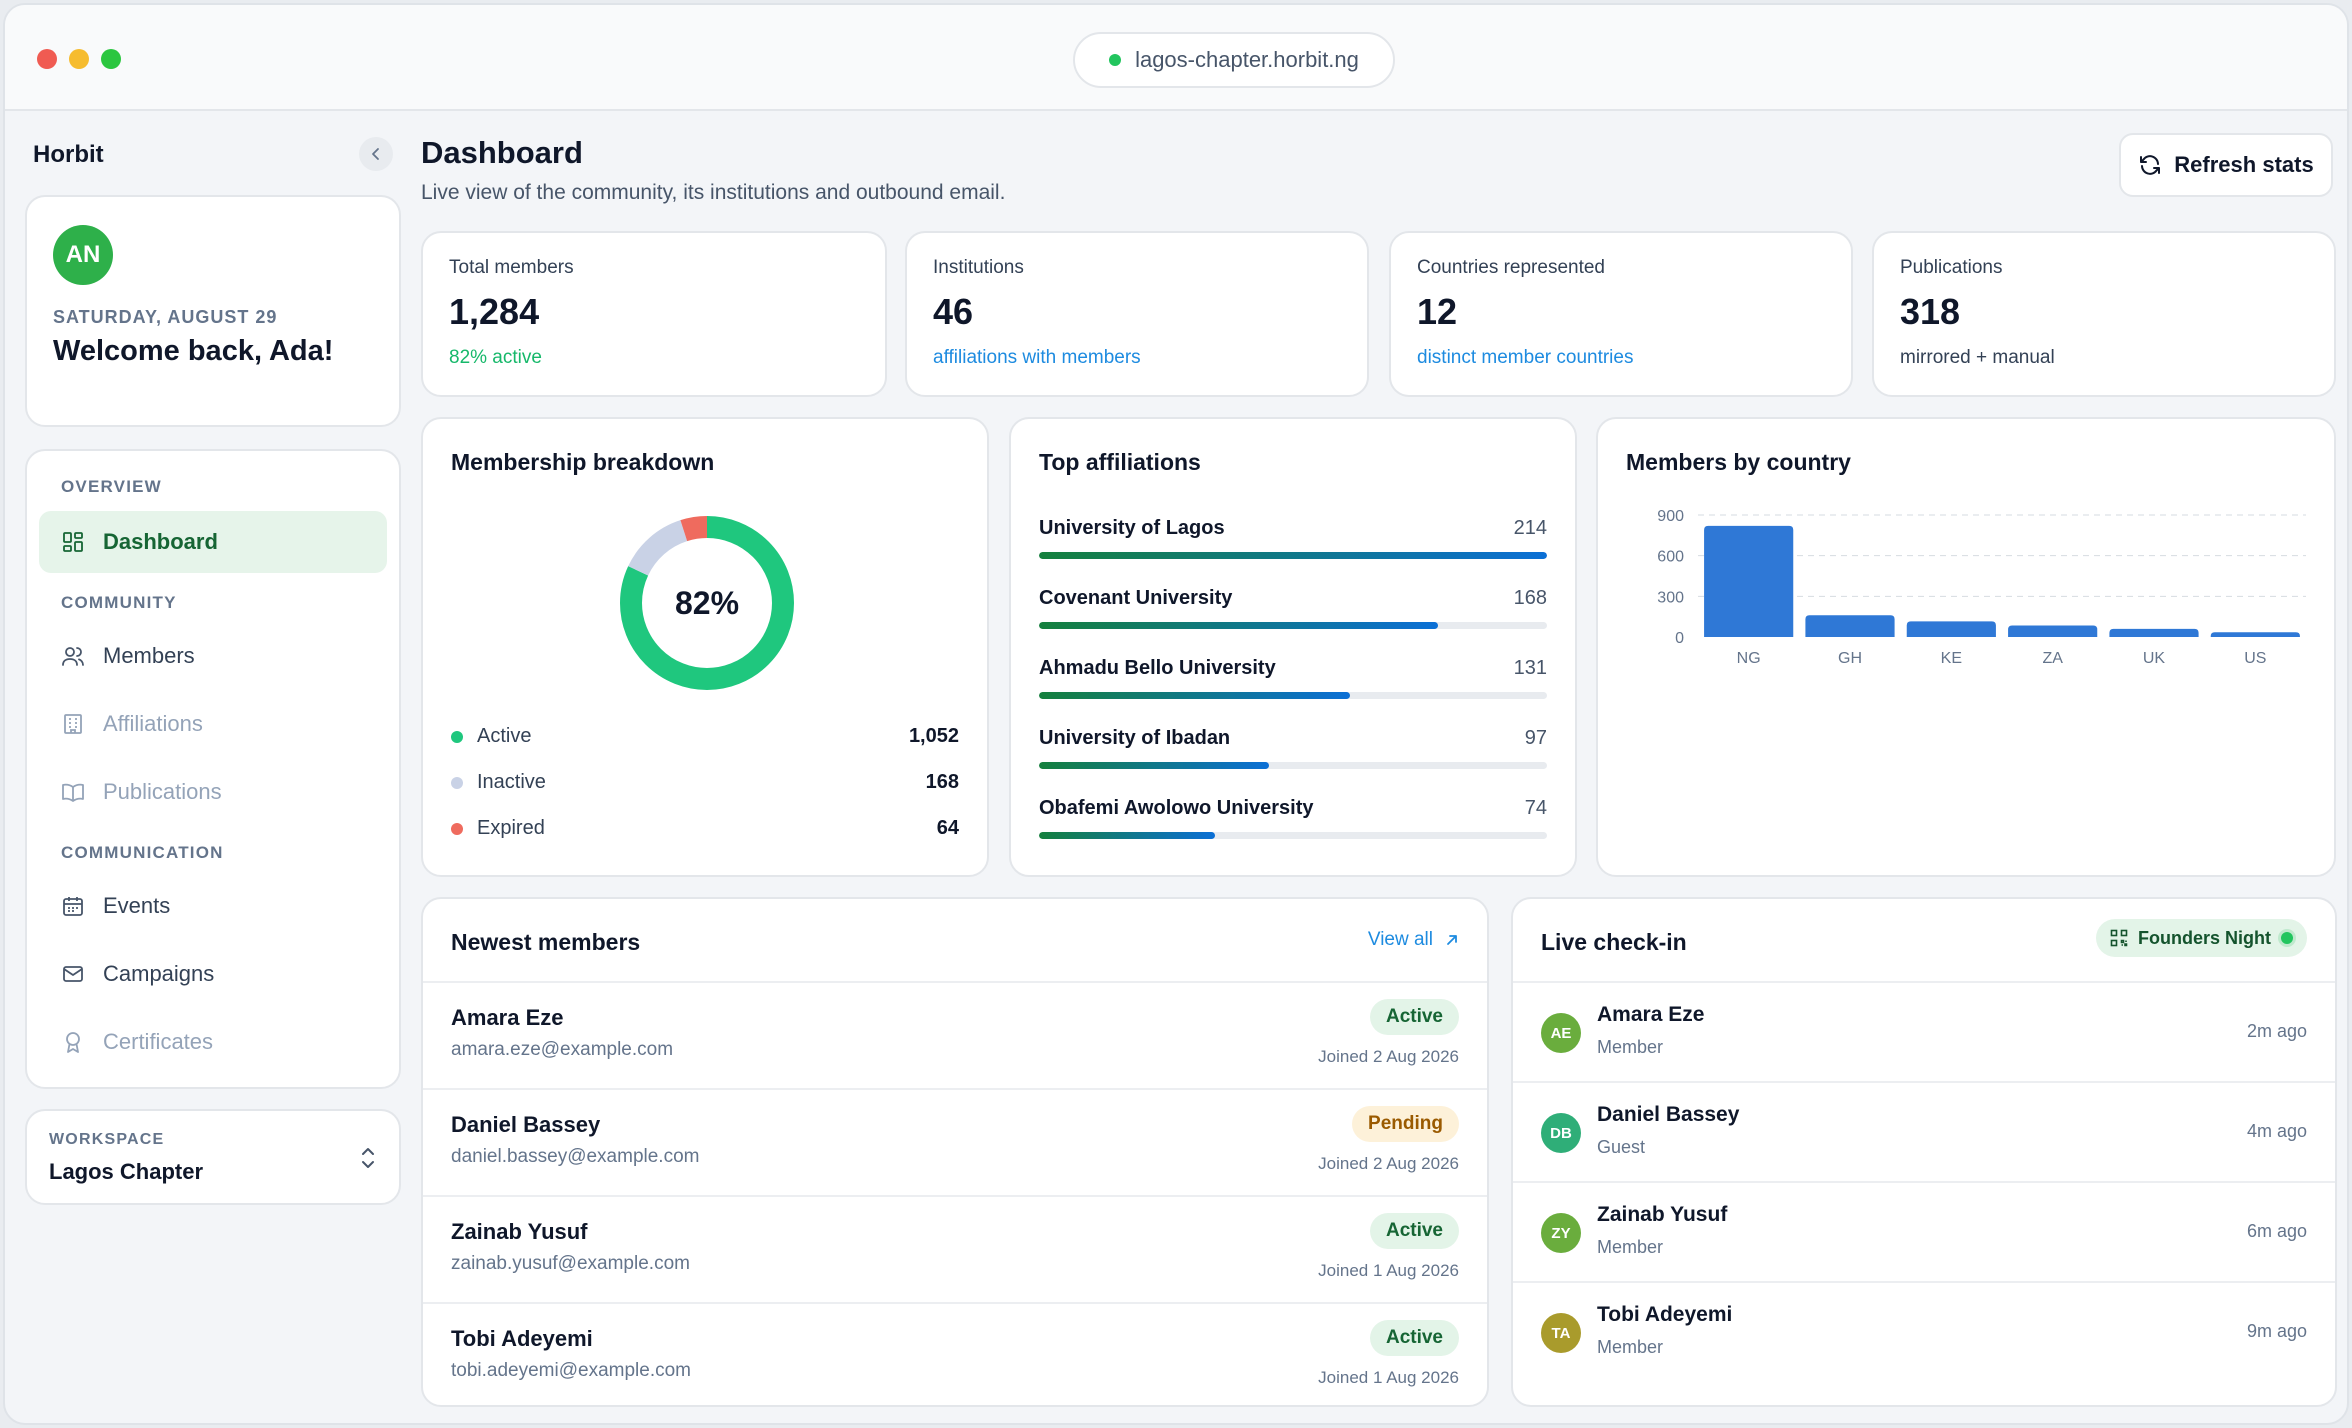  What do you see at coordinates (562, 1049) in the screenshot?
I see `member-email: amara.eze@example.com` at bounding box center [562, 1049].